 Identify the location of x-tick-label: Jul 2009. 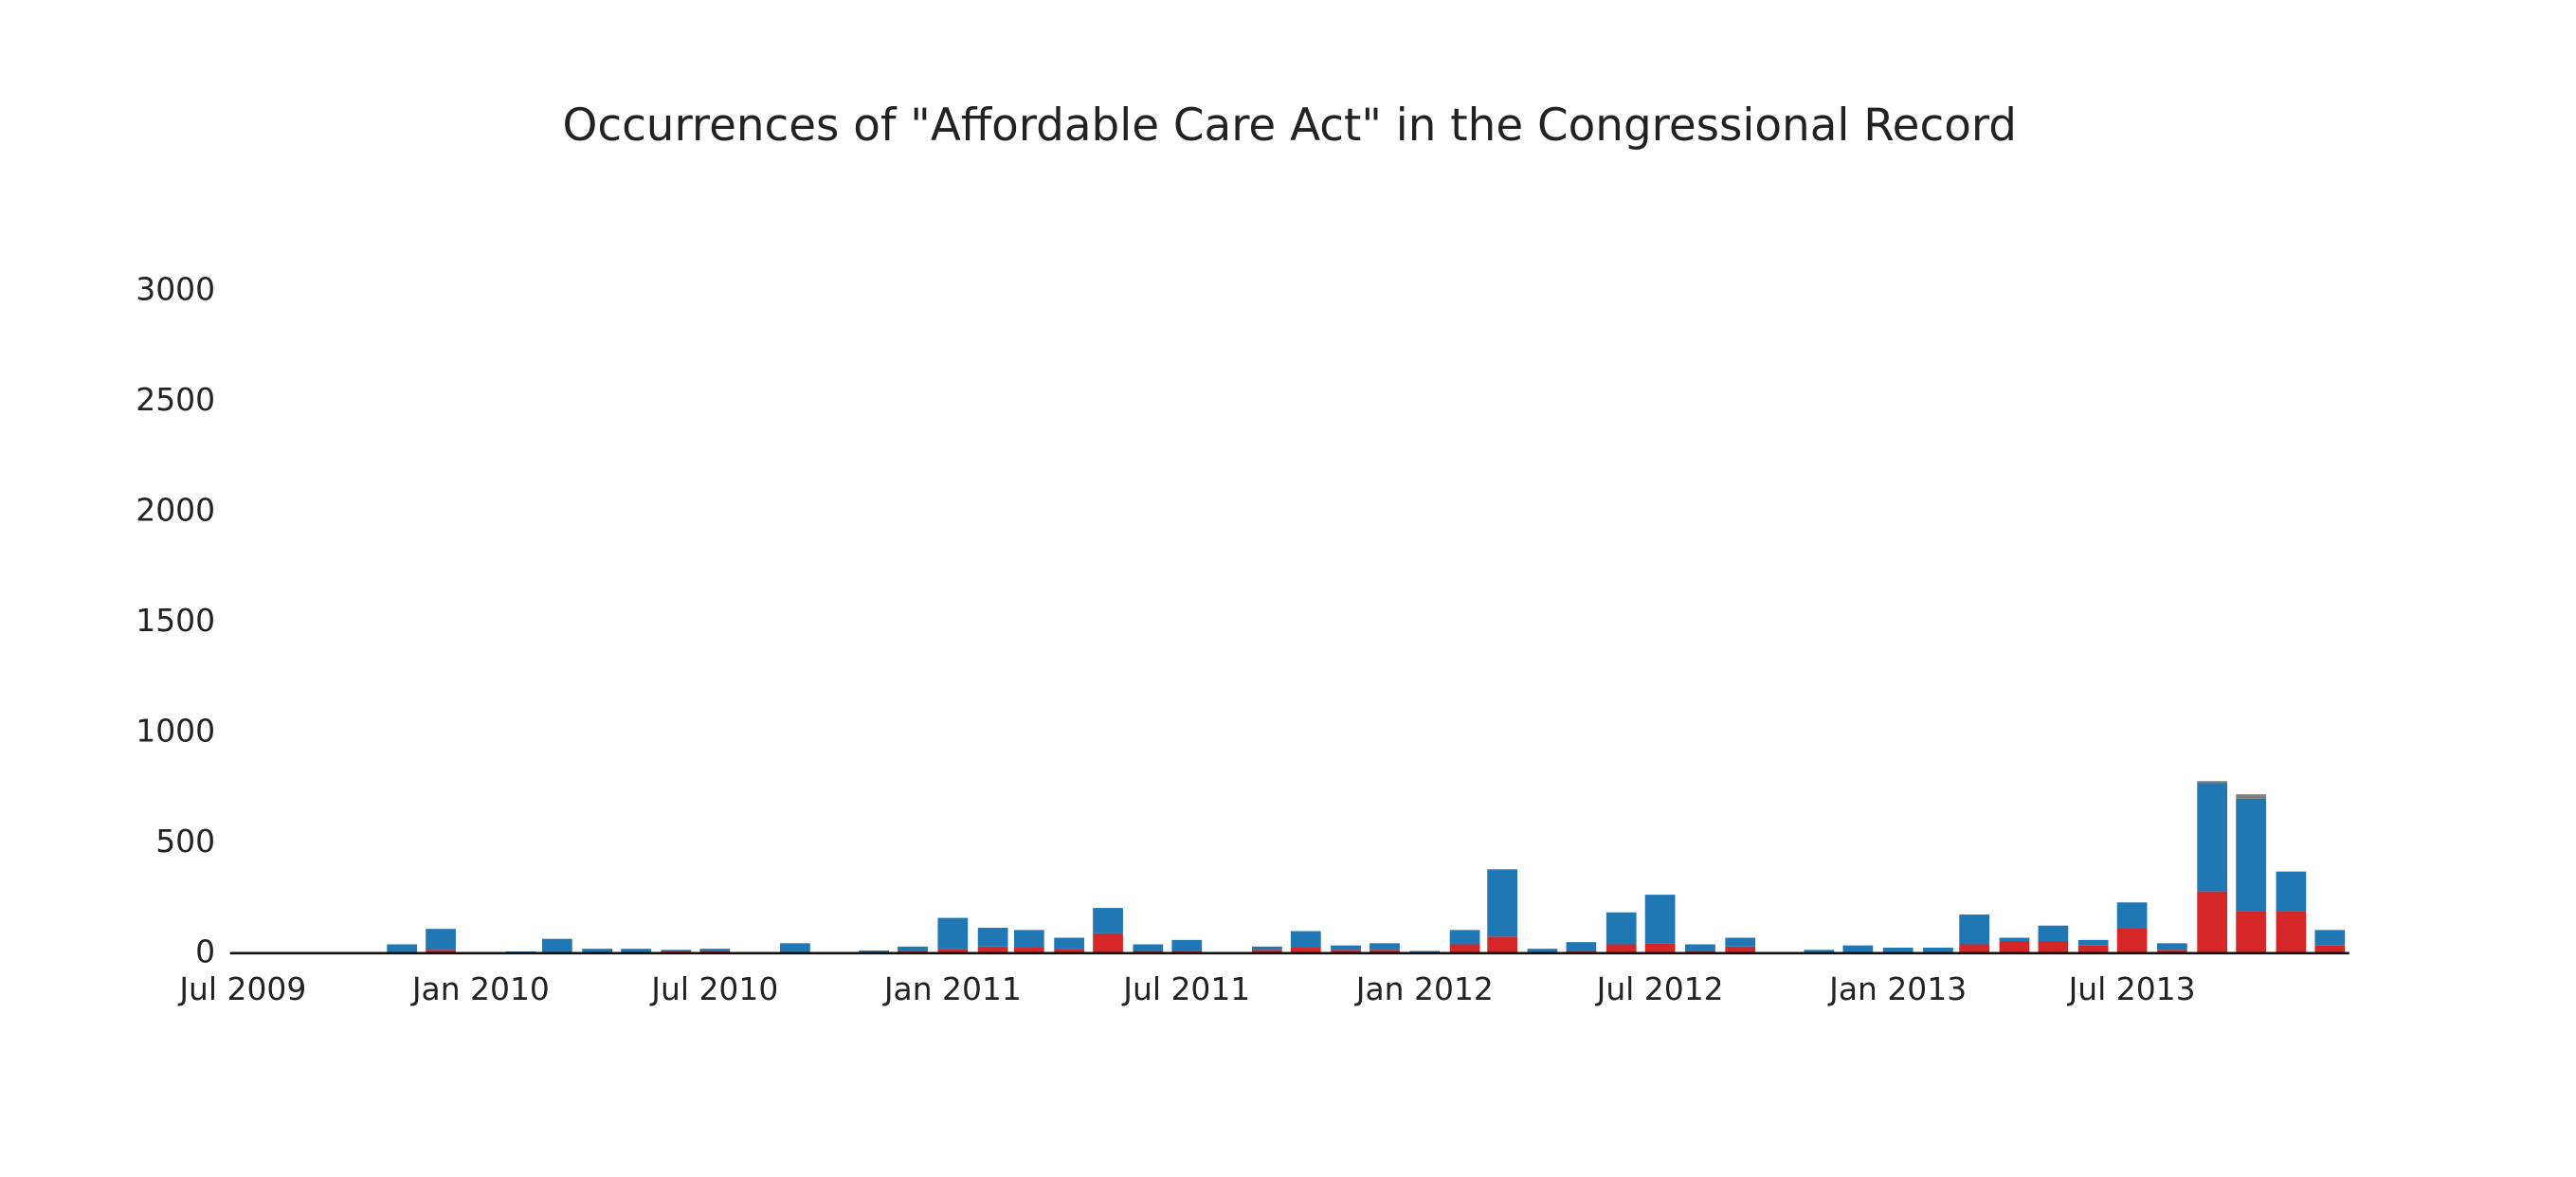
(241, 988).